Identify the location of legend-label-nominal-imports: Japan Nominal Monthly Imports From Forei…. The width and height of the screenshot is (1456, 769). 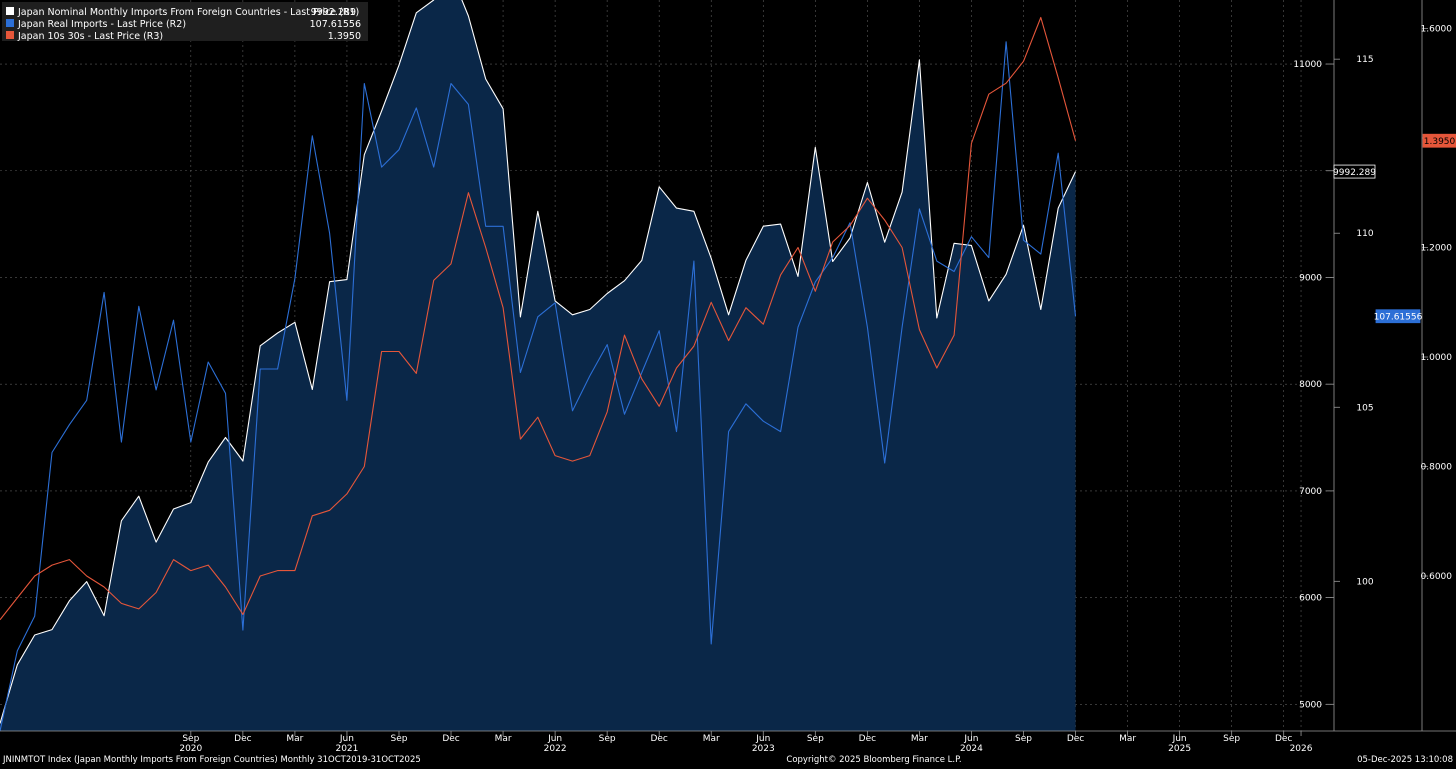
(188, 12).